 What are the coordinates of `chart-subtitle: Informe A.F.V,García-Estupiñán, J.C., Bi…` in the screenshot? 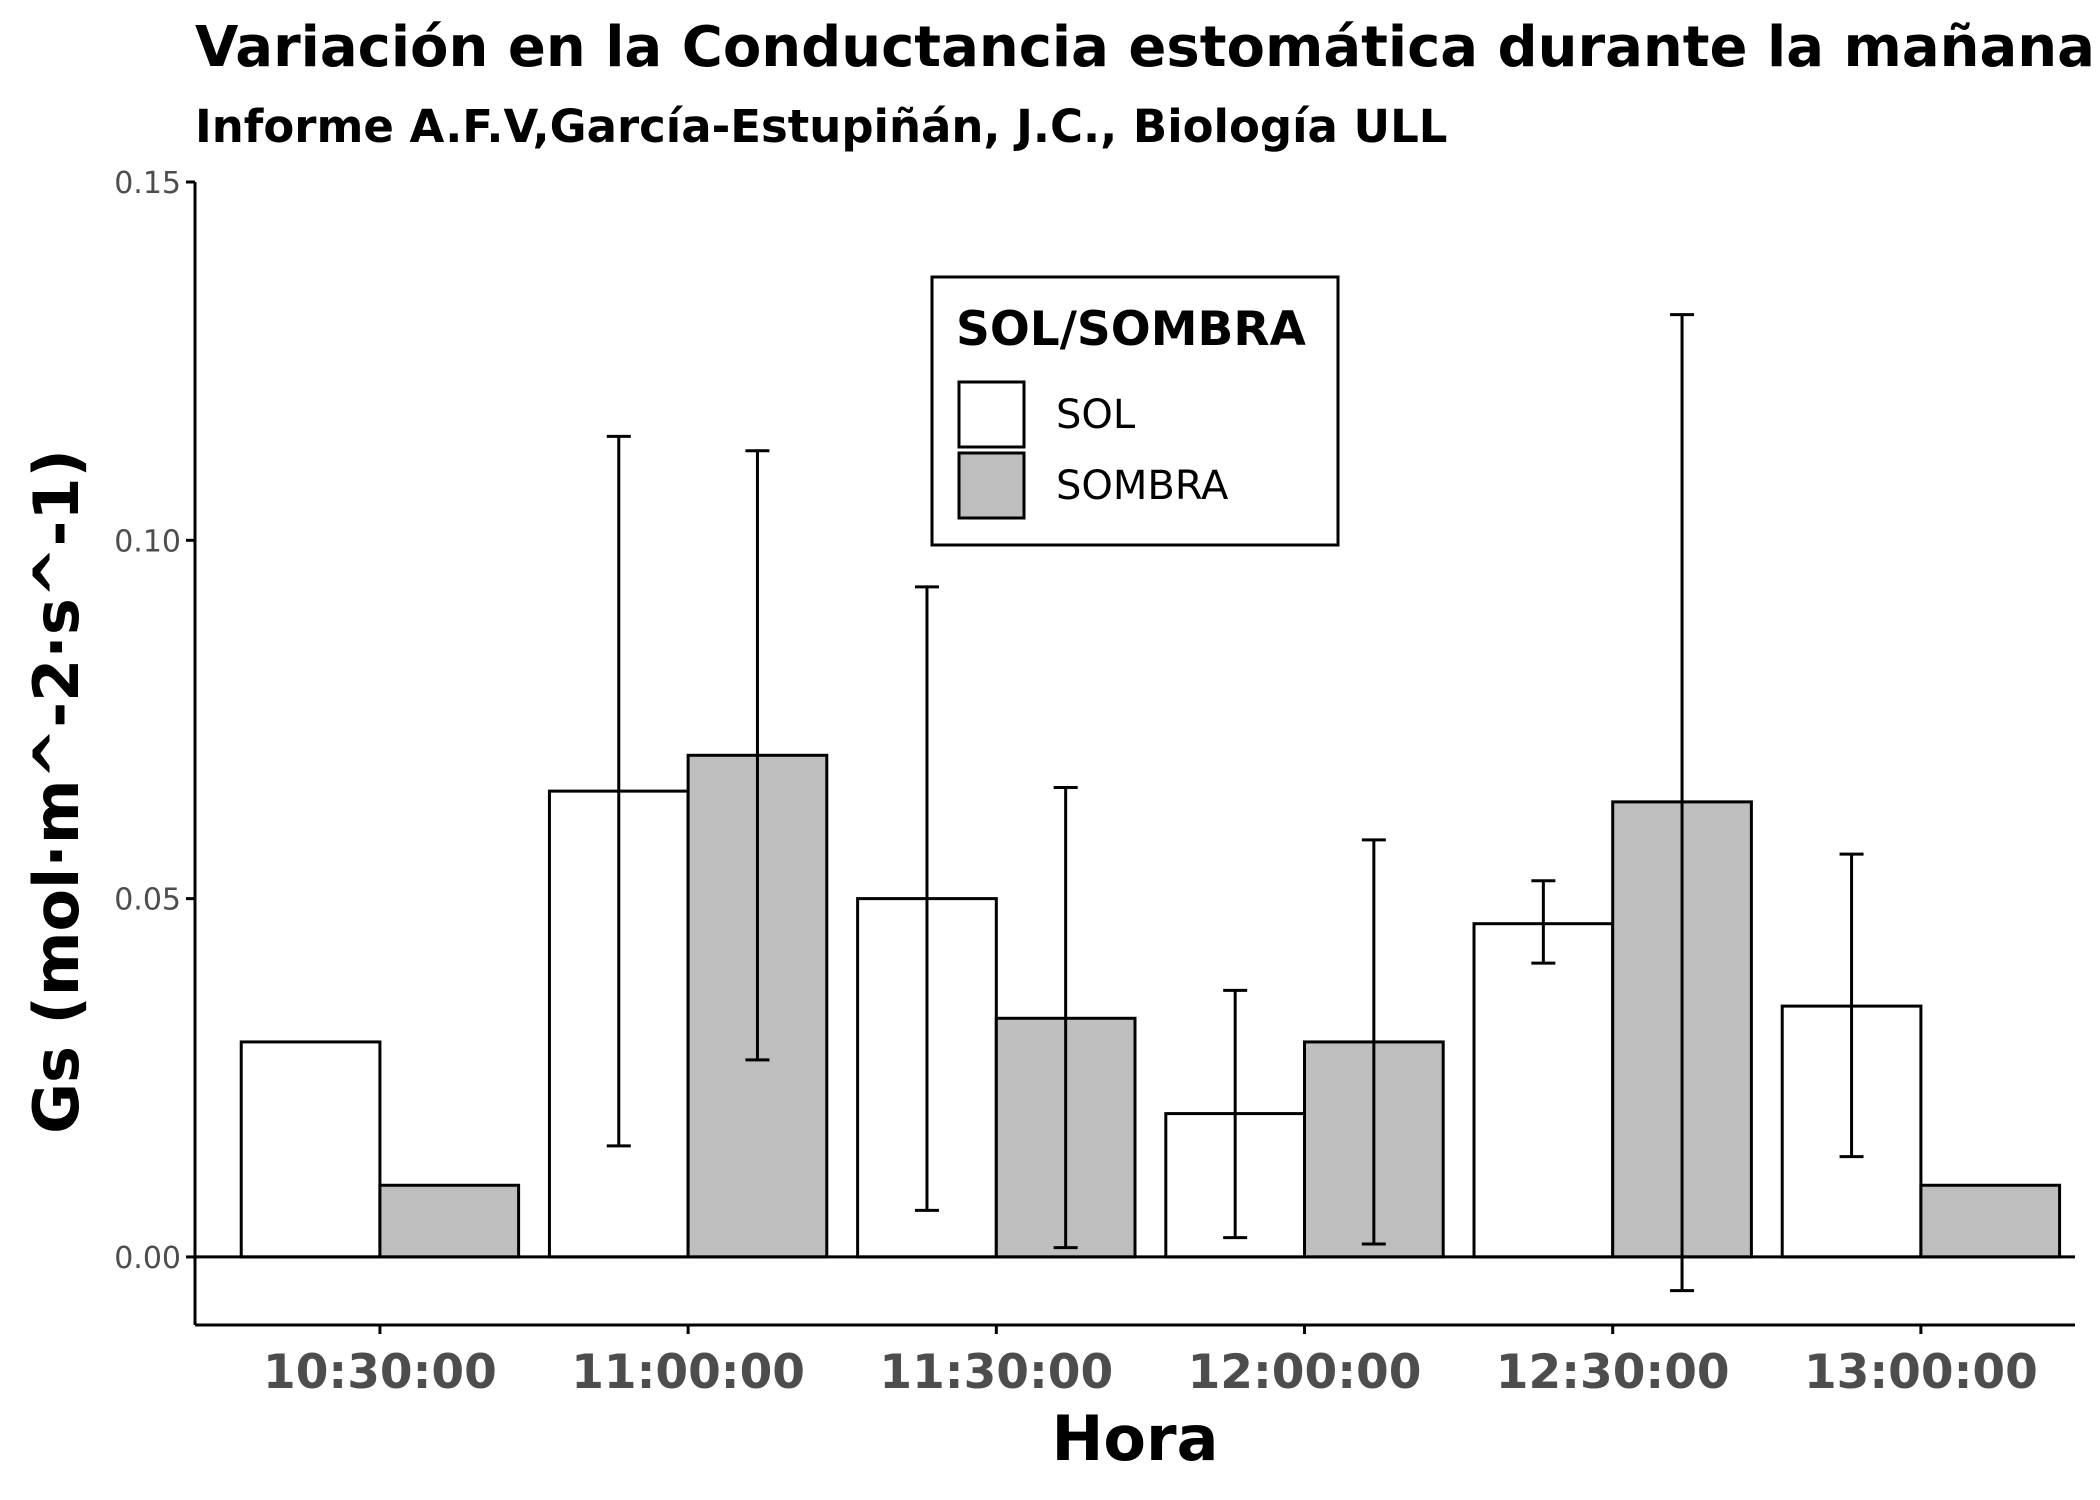 It's located at (821, 126).